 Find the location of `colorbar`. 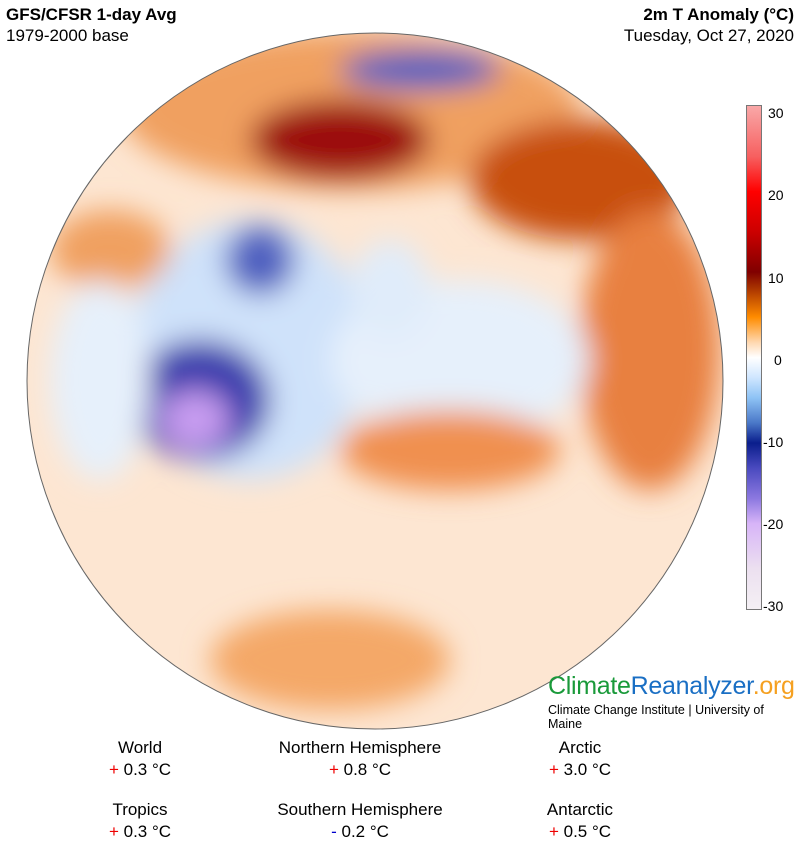

colorbar is located at coordinates (754, 357).